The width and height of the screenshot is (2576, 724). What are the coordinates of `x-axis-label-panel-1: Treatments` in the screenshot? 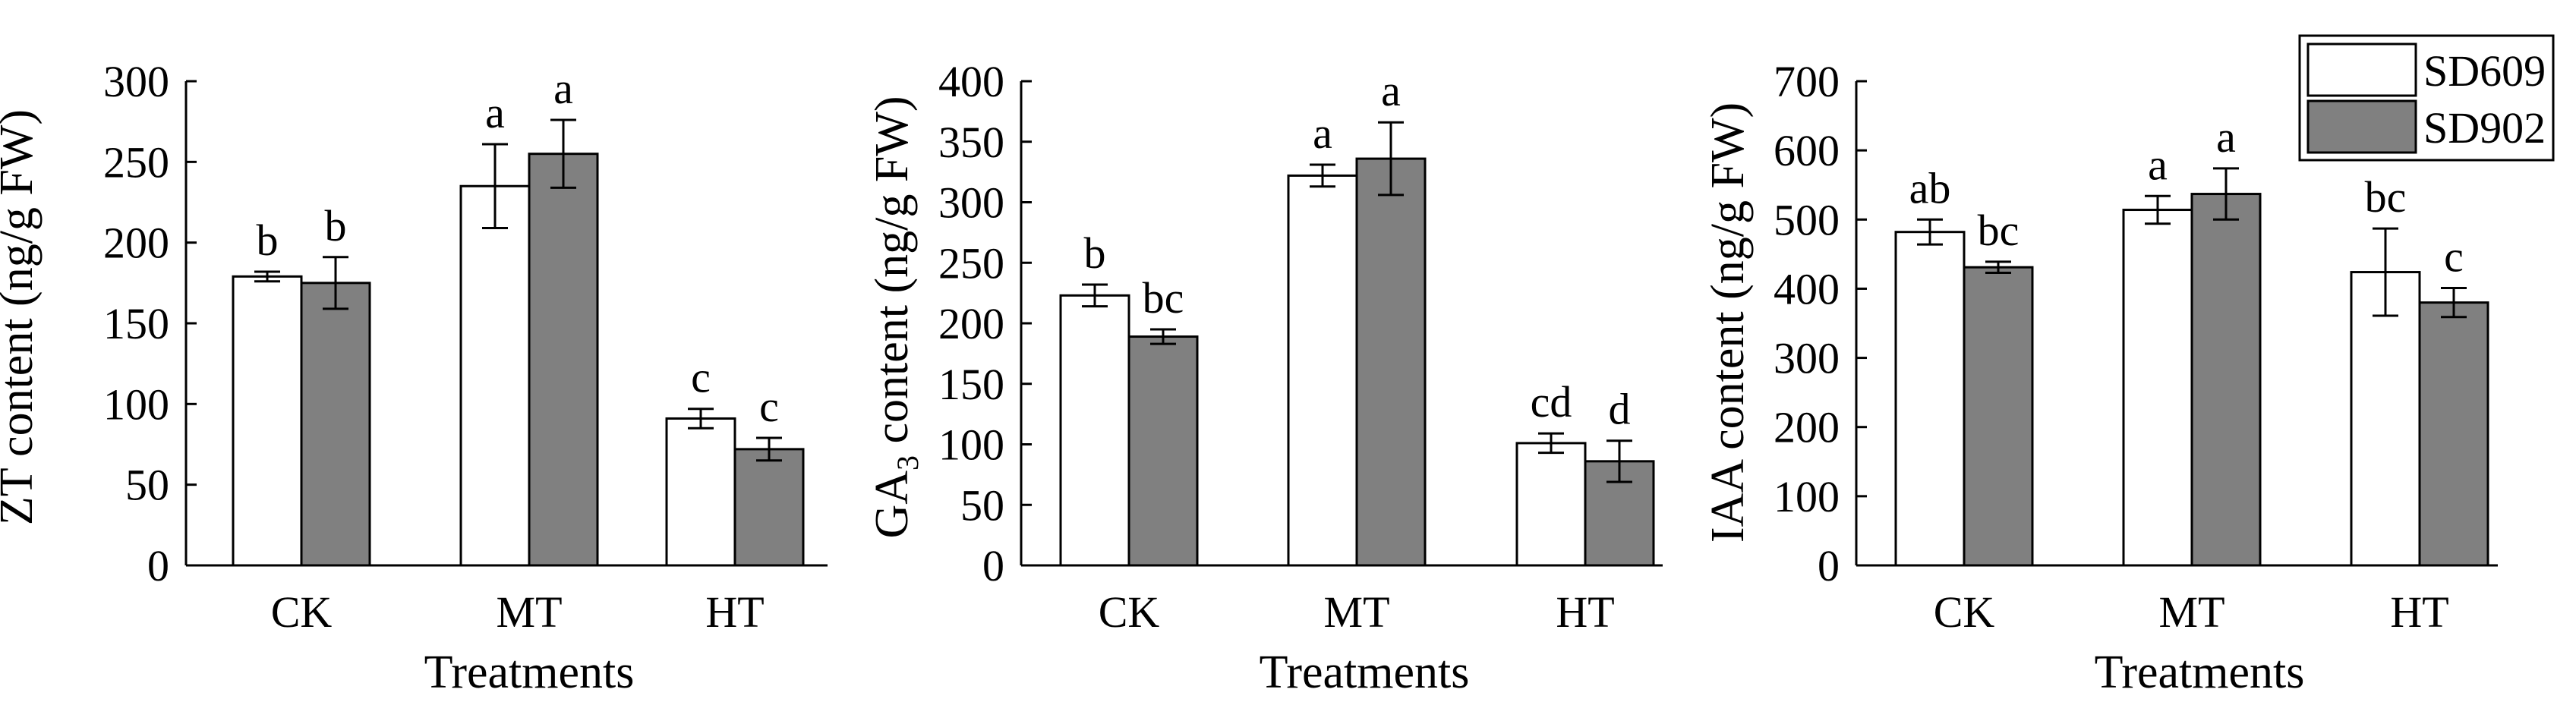 It's located at (529, 672).